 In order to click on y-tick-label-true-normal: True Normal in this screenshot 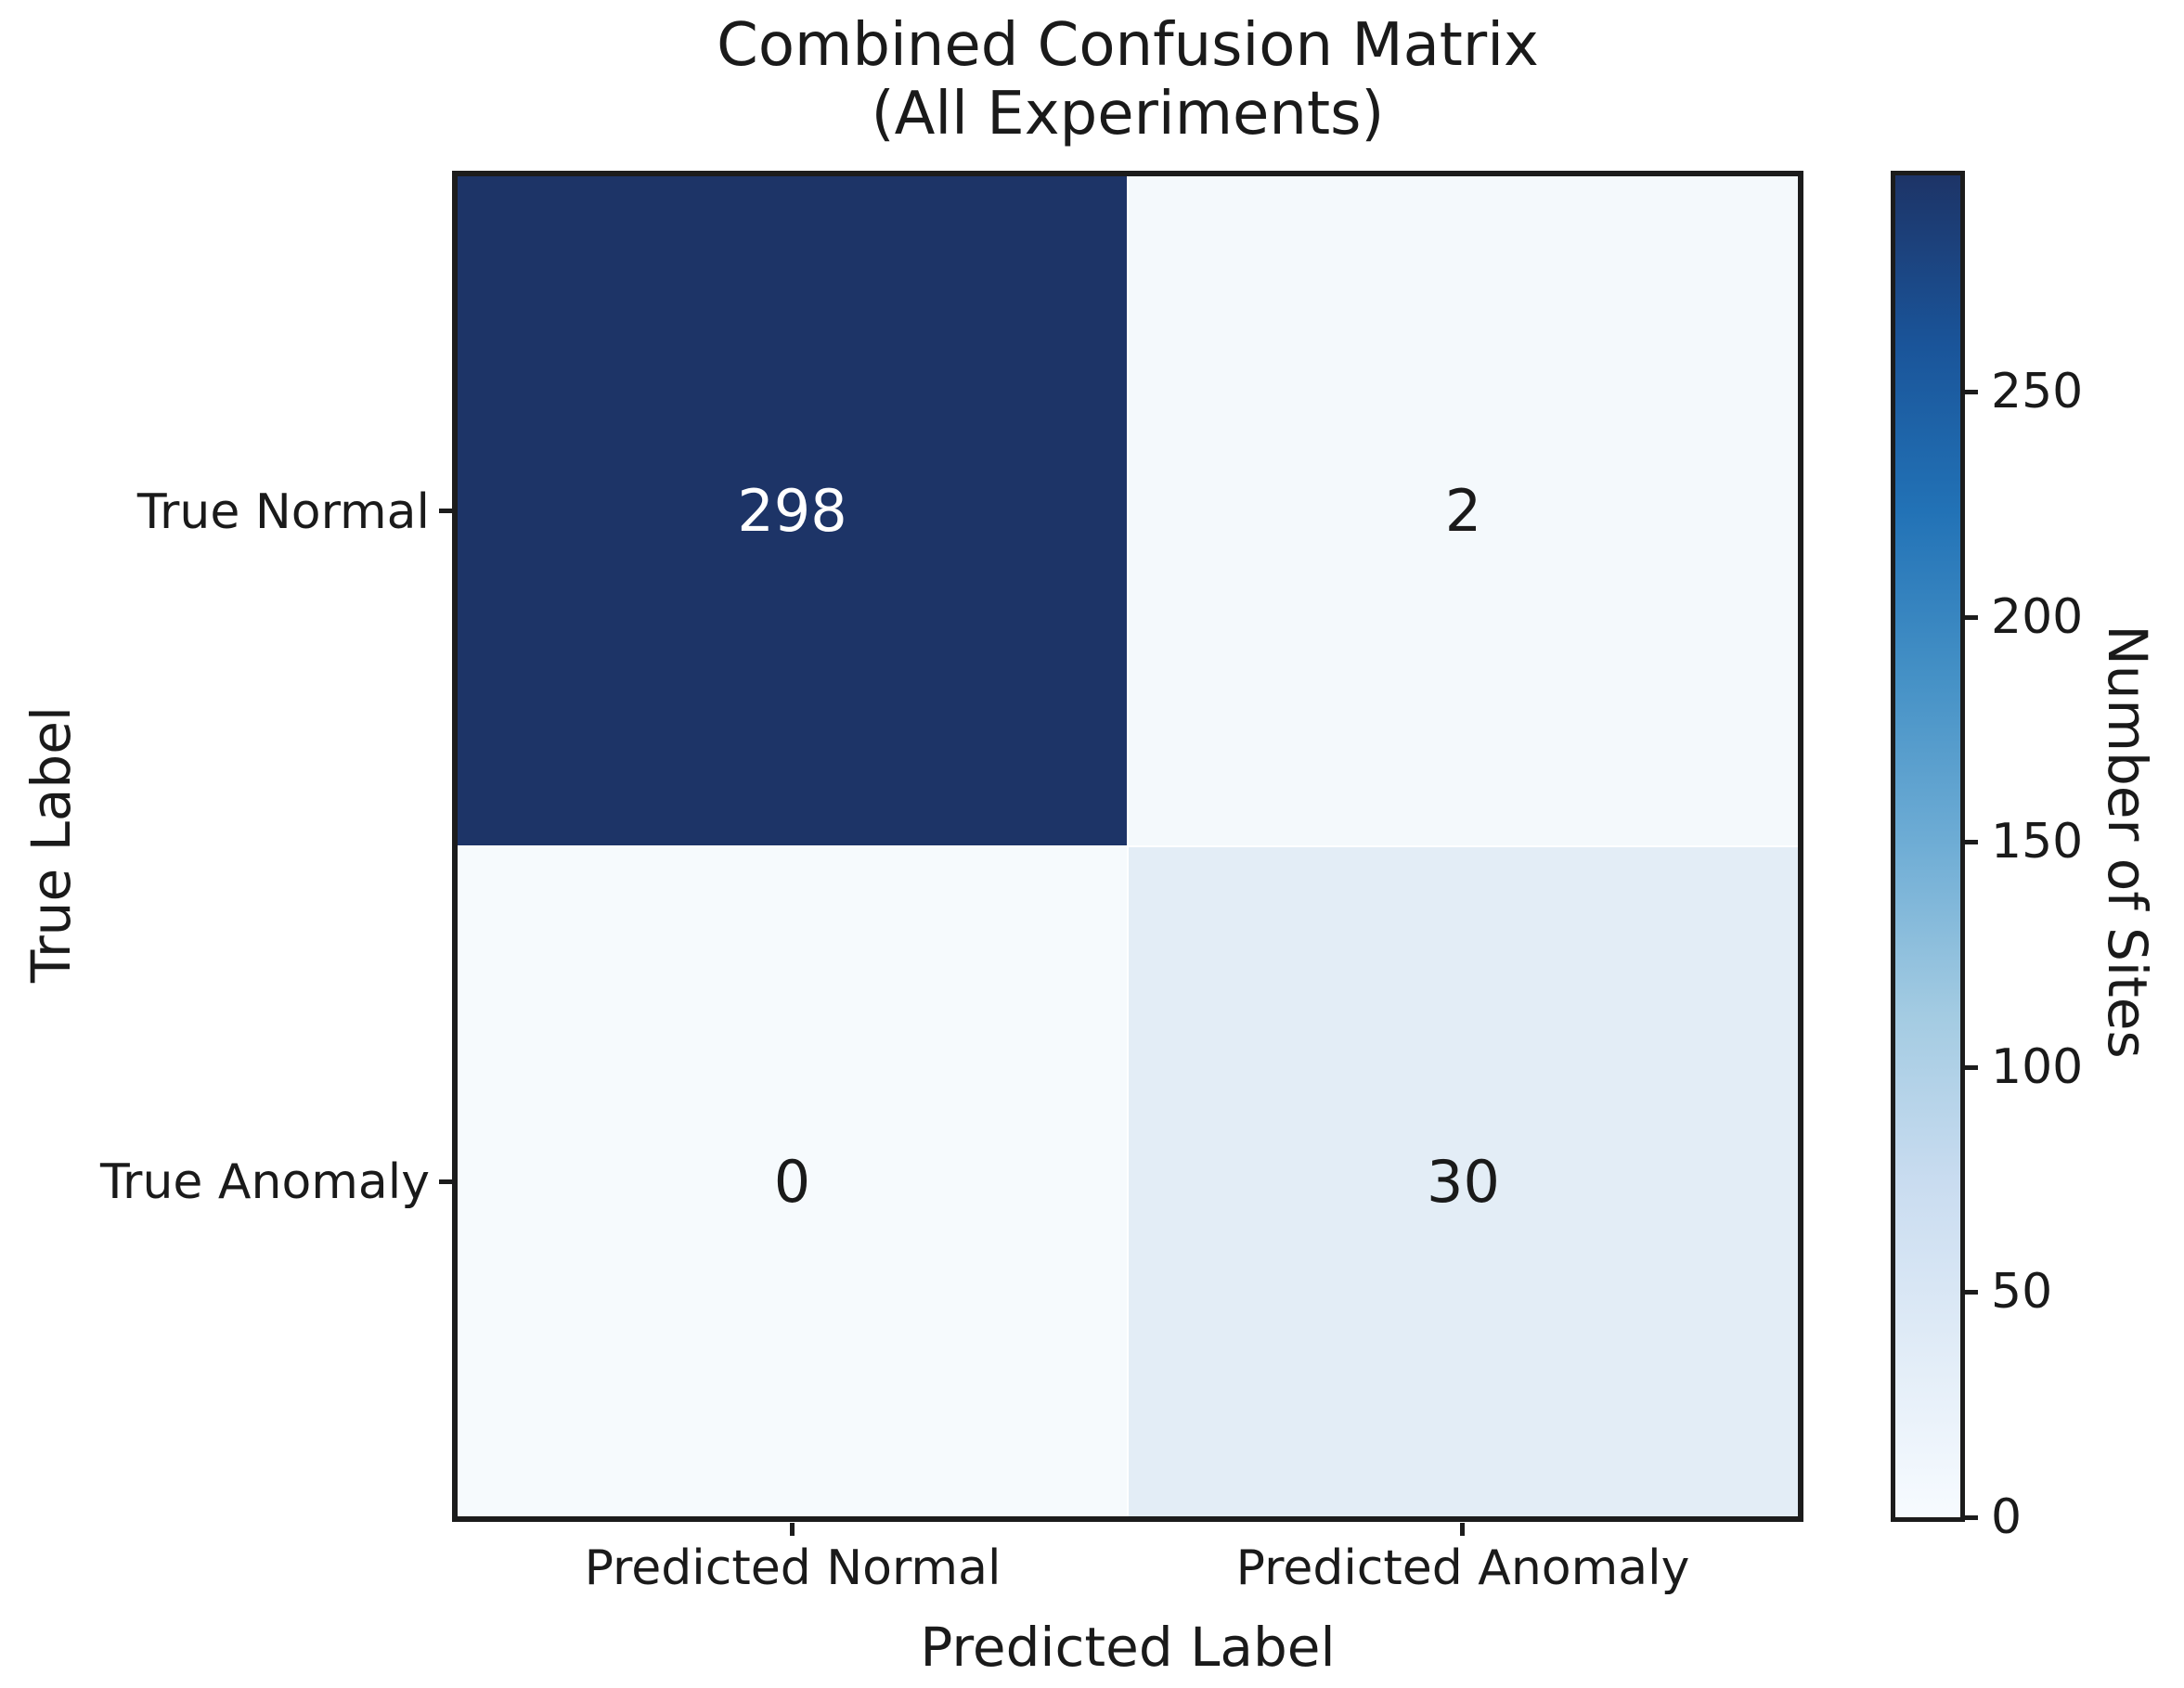, I will do `click(283, 512)`.